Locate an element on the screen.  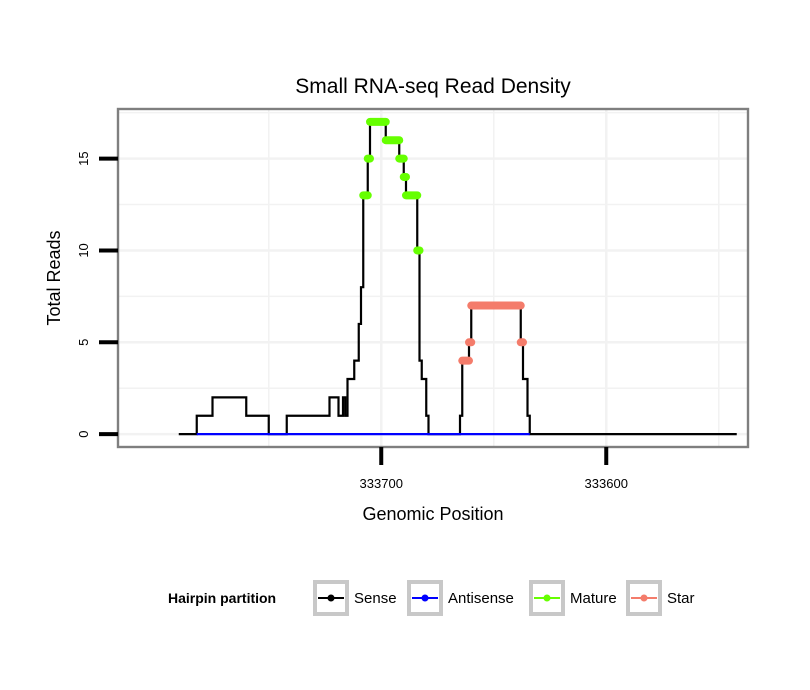
chart-title: Small RNA-seq Read Density is located at coordinates (433, 86).